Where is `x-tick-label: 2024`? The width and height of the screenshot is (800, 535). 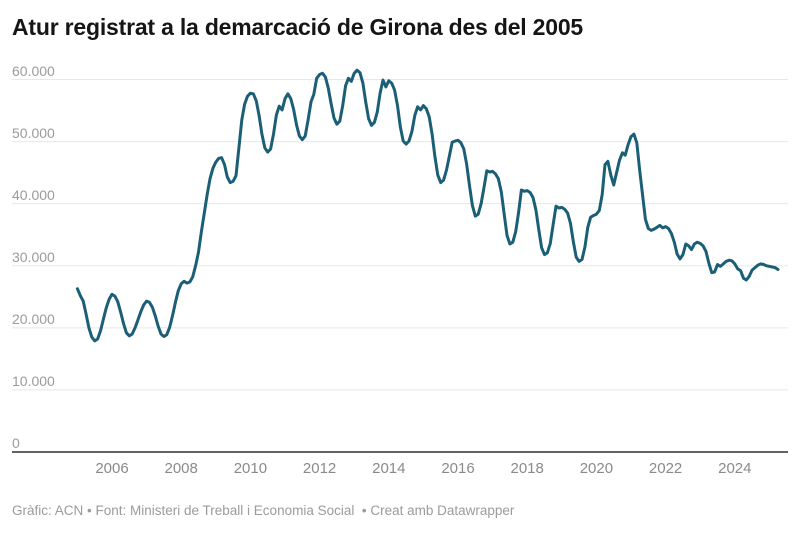
x-tick-label: 2024 is located at coordinates (735, 468).